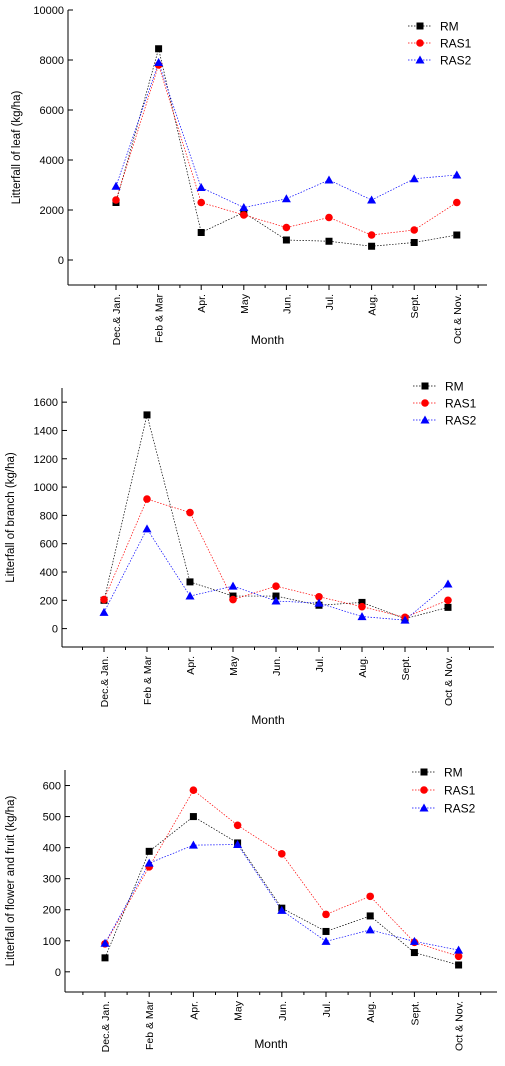 The width and height of the screenshot is (505, 1066). Describe the element at coordinates (55, 630) in the screenshot. I see `y-tick-label: 0` at that location.